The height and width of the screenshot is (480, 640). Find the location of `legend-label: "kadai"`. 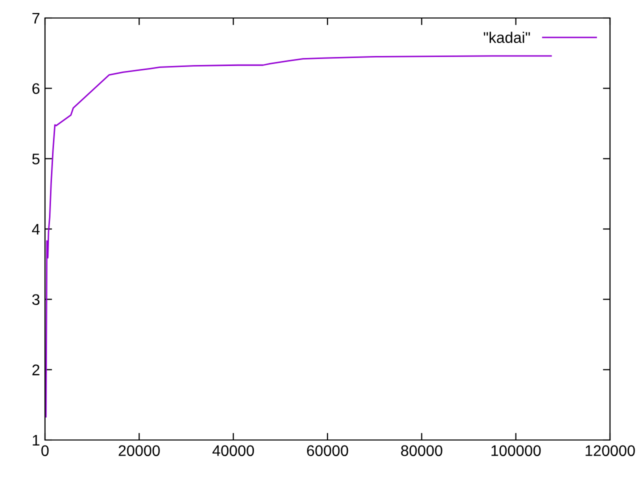

legend-label: "kadai" is located at coordinates (507, 37).